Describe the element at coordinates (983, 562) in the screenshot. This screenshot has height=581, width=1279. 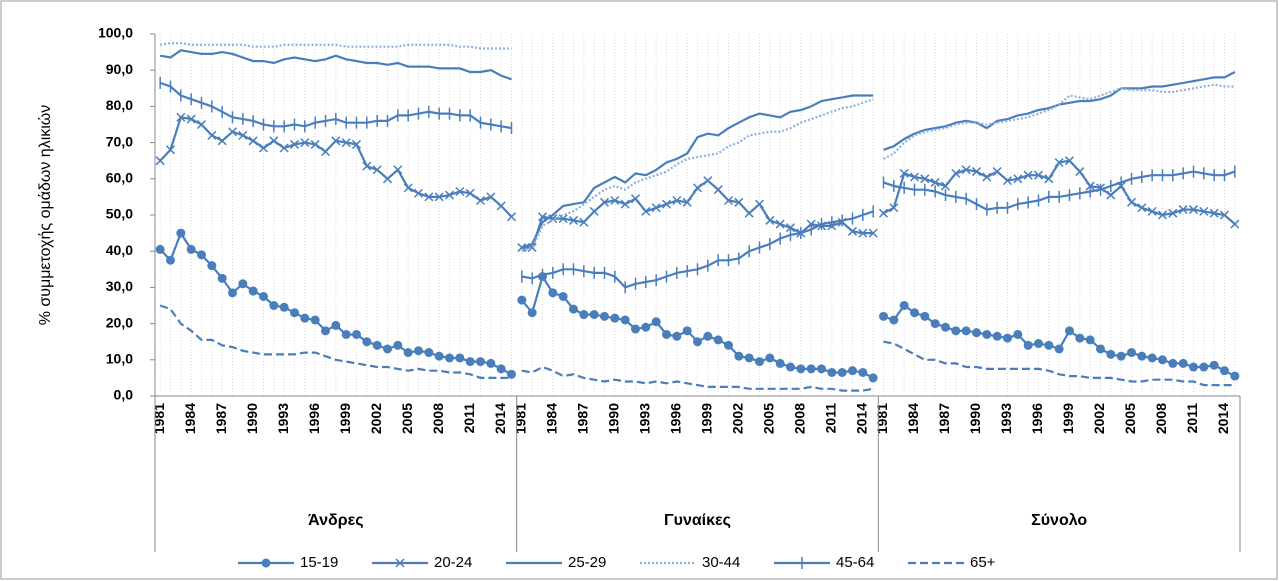
I see `legend-label: 65+` at that location.